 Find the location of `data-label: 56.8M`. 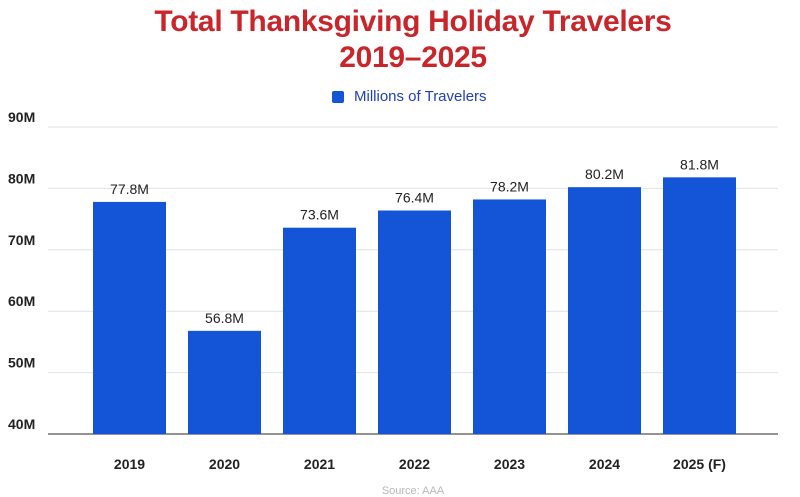

data-label: 56.8M is located at coordinates (224, 318).